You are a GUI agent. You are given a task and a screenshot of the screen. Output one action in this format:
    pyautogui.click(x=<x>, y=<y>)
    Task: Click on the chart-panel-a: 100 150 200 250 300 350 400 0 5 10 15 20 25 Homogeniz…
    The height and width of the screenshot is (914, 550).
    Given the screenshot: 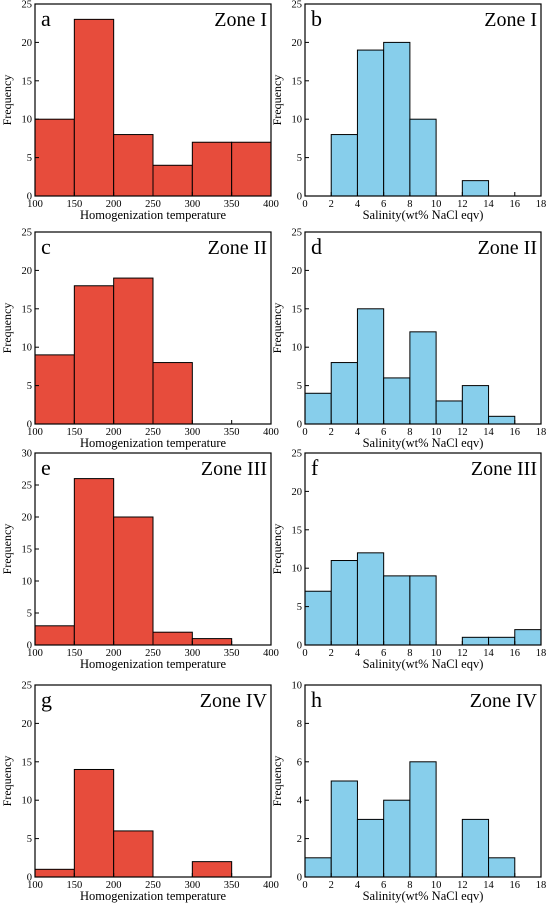 What is the action you would take?
    pyautogui.click(x=139, y=111)
    